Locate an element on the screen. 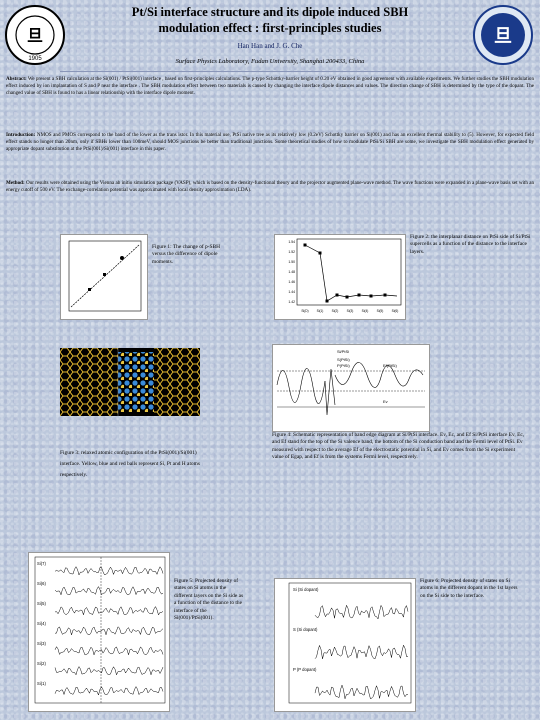  logo-left-char: 旦 is located at coordinates (35, 36).